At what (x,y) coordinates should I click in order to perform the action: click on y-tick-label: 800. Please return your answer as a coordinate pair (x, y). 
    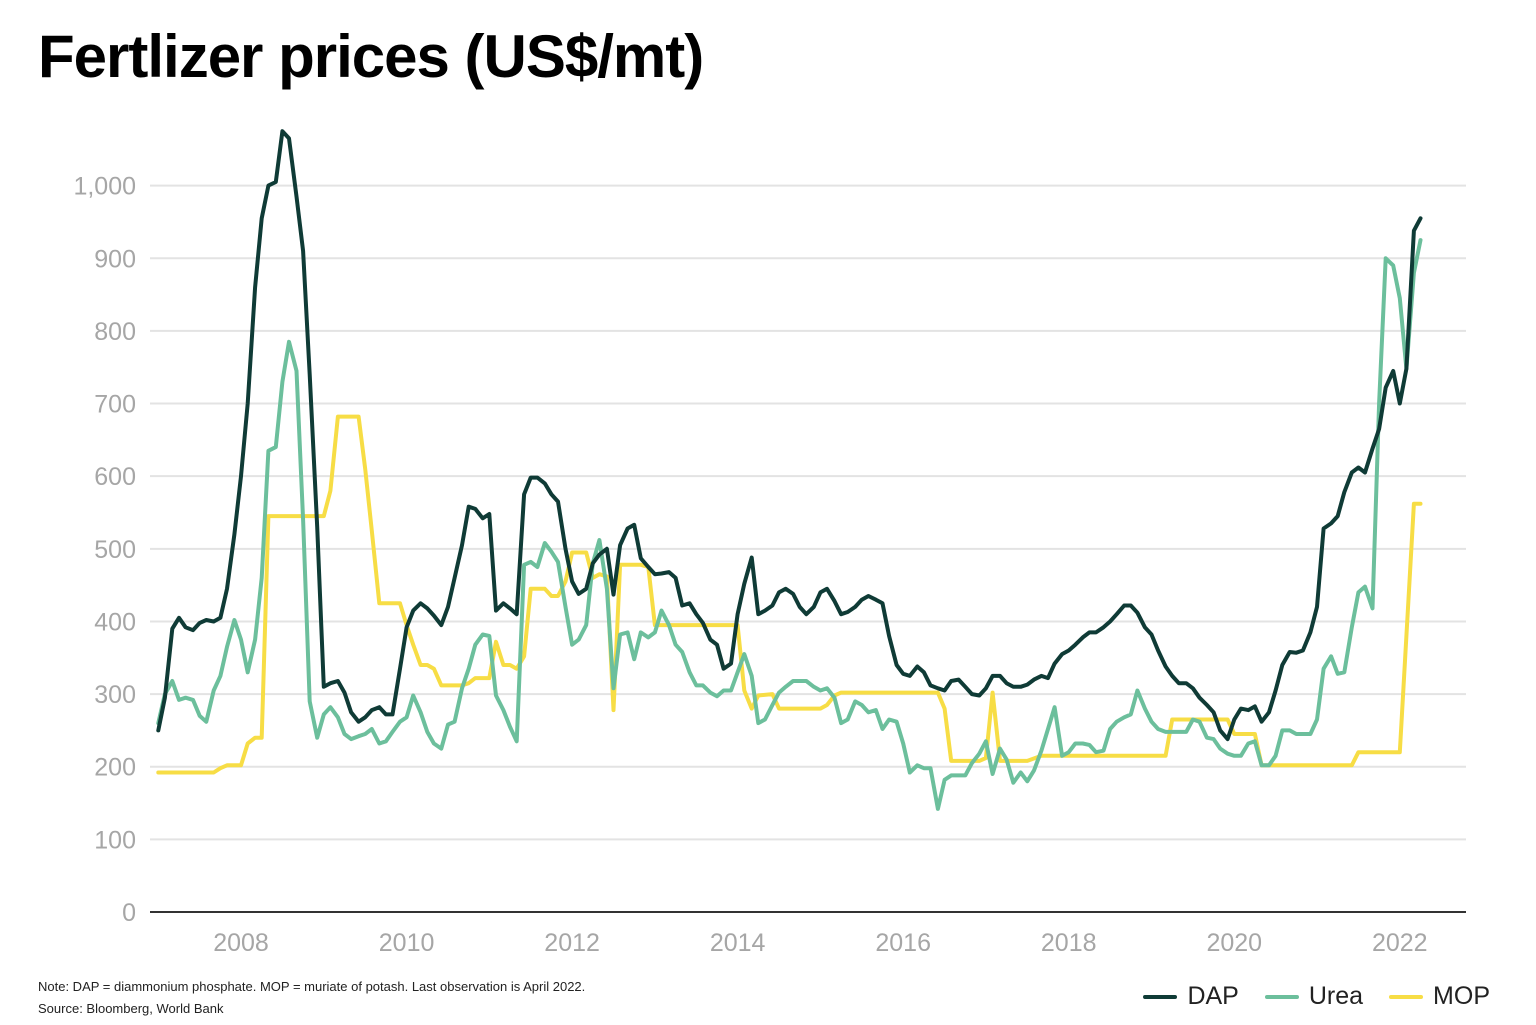
    Looking at the image, I should click on (115, 332).